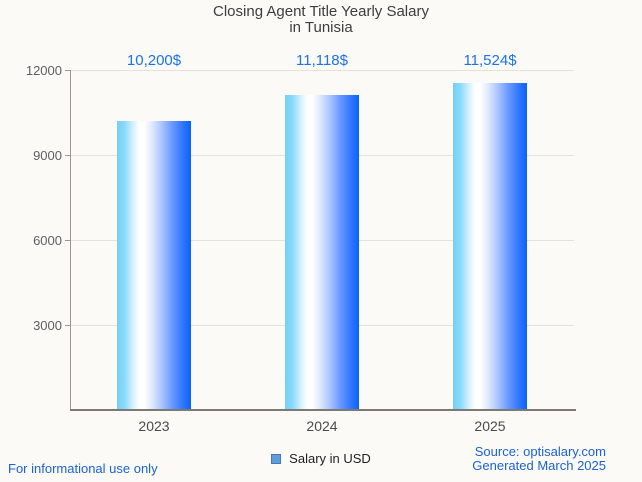 The image size is (642, 482). I want to click on x-axis-label-2025: 2025, so click(490, 426).